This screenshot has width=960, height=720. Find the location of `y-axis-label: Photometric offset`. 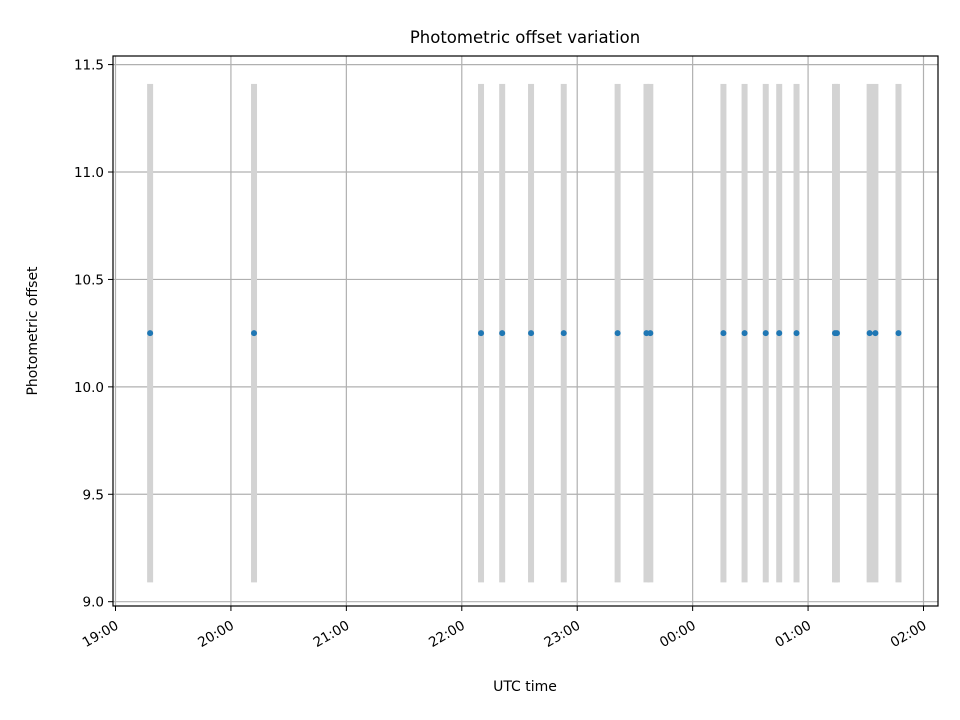

y-axis-label: Photometric offset is located at coordinates (33, 331).